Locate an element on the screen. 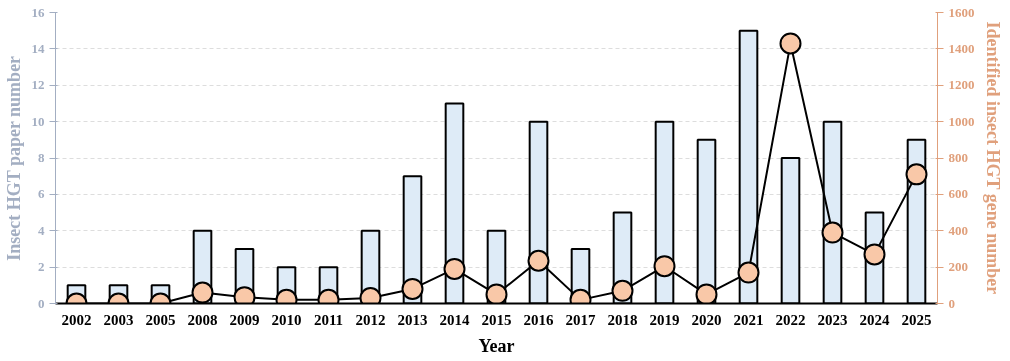 The width and height of the screenshot is (1010, 361). y-tick-label: 16 is located at coordinates (38, 12).